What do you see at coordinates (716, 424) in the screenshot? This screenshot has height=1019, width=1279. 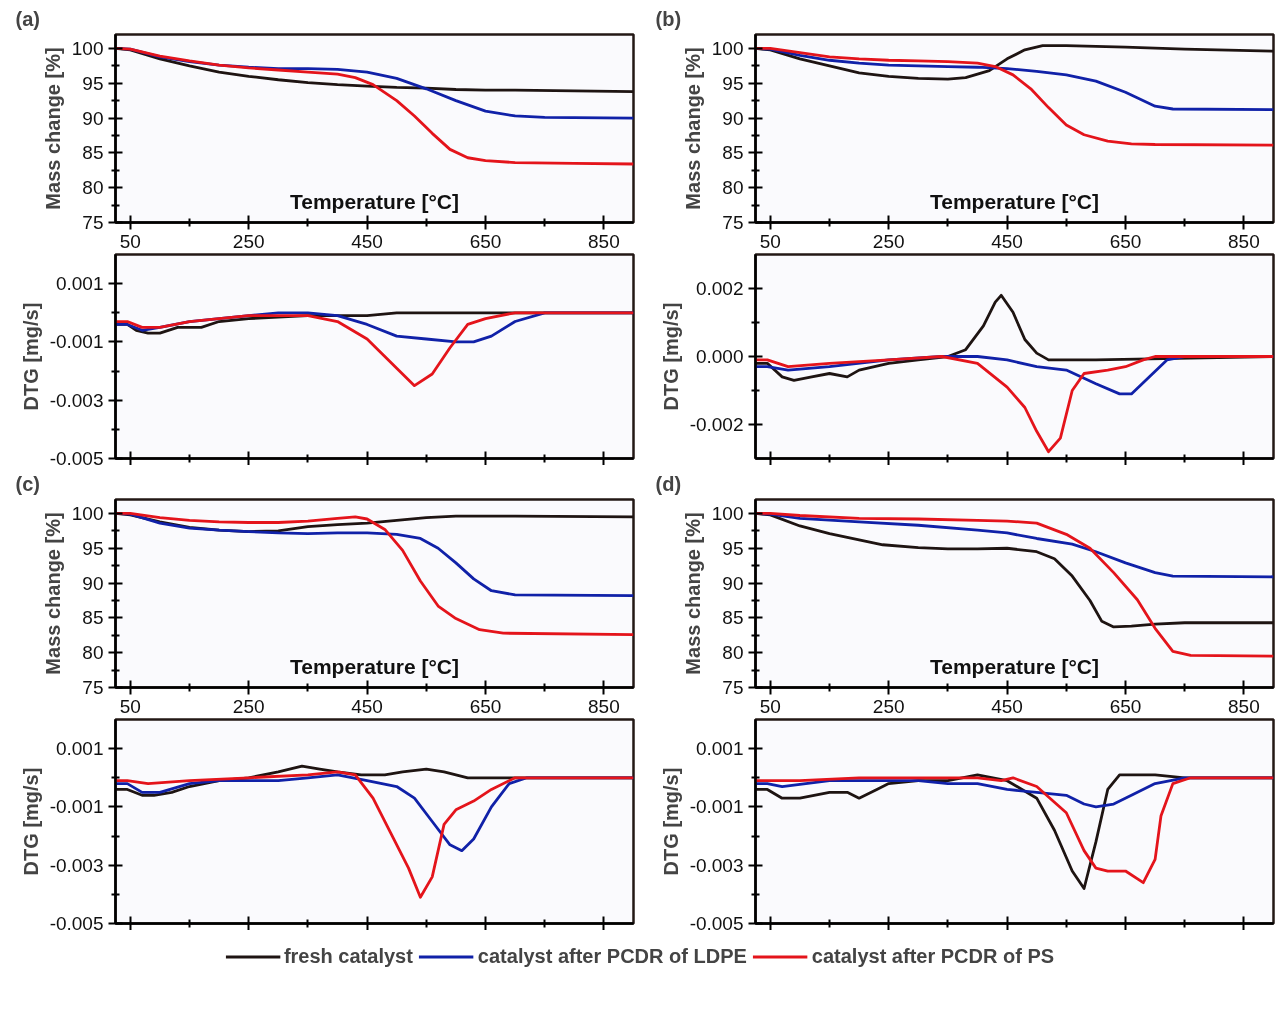 I see `y-tick-label: -0.002` at bounding box center [716, 424].